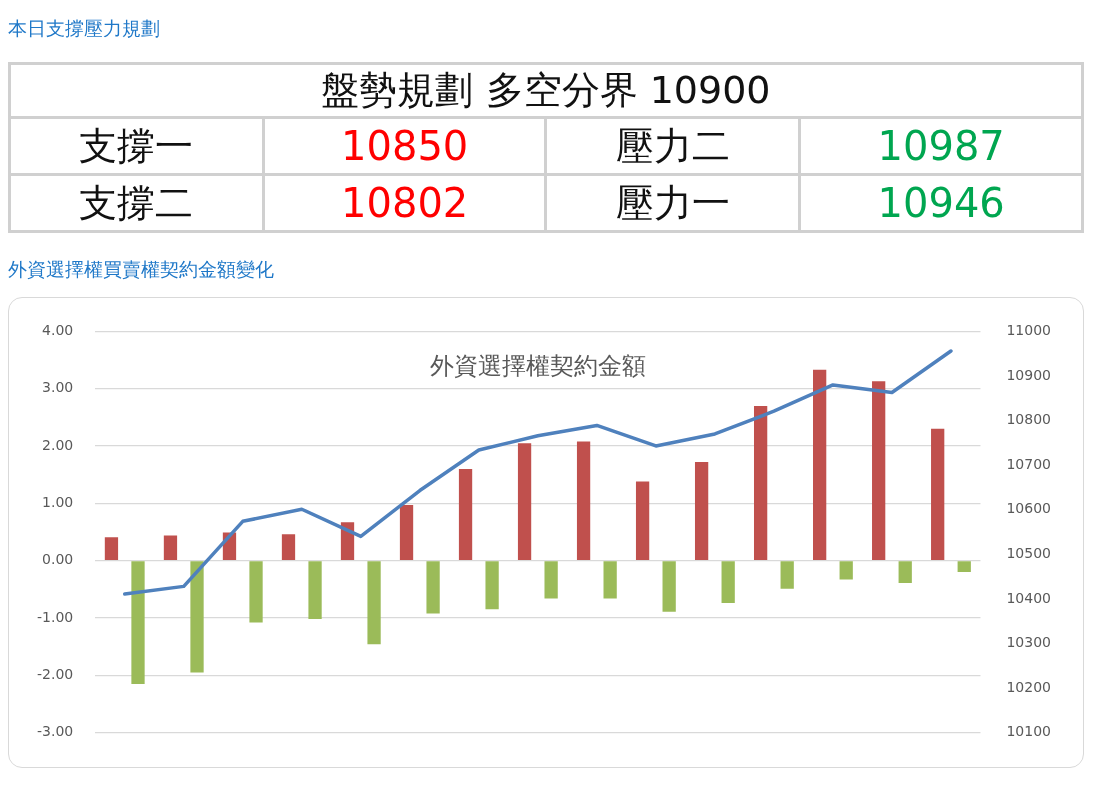  I want to click on y2-tick-label: 10700, so click(1029, 463).